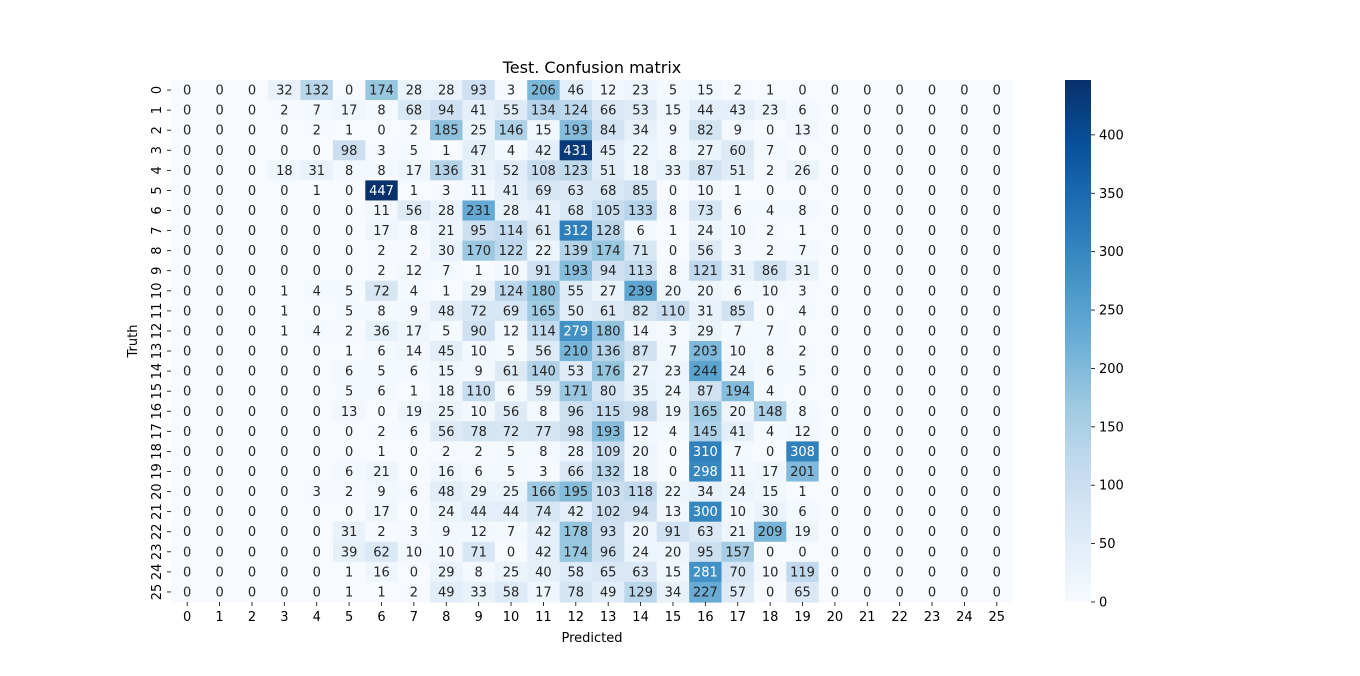  Describe the element at coordinates (414, 171) in the screenshot. I see `cell-value-label: 17` at that location.